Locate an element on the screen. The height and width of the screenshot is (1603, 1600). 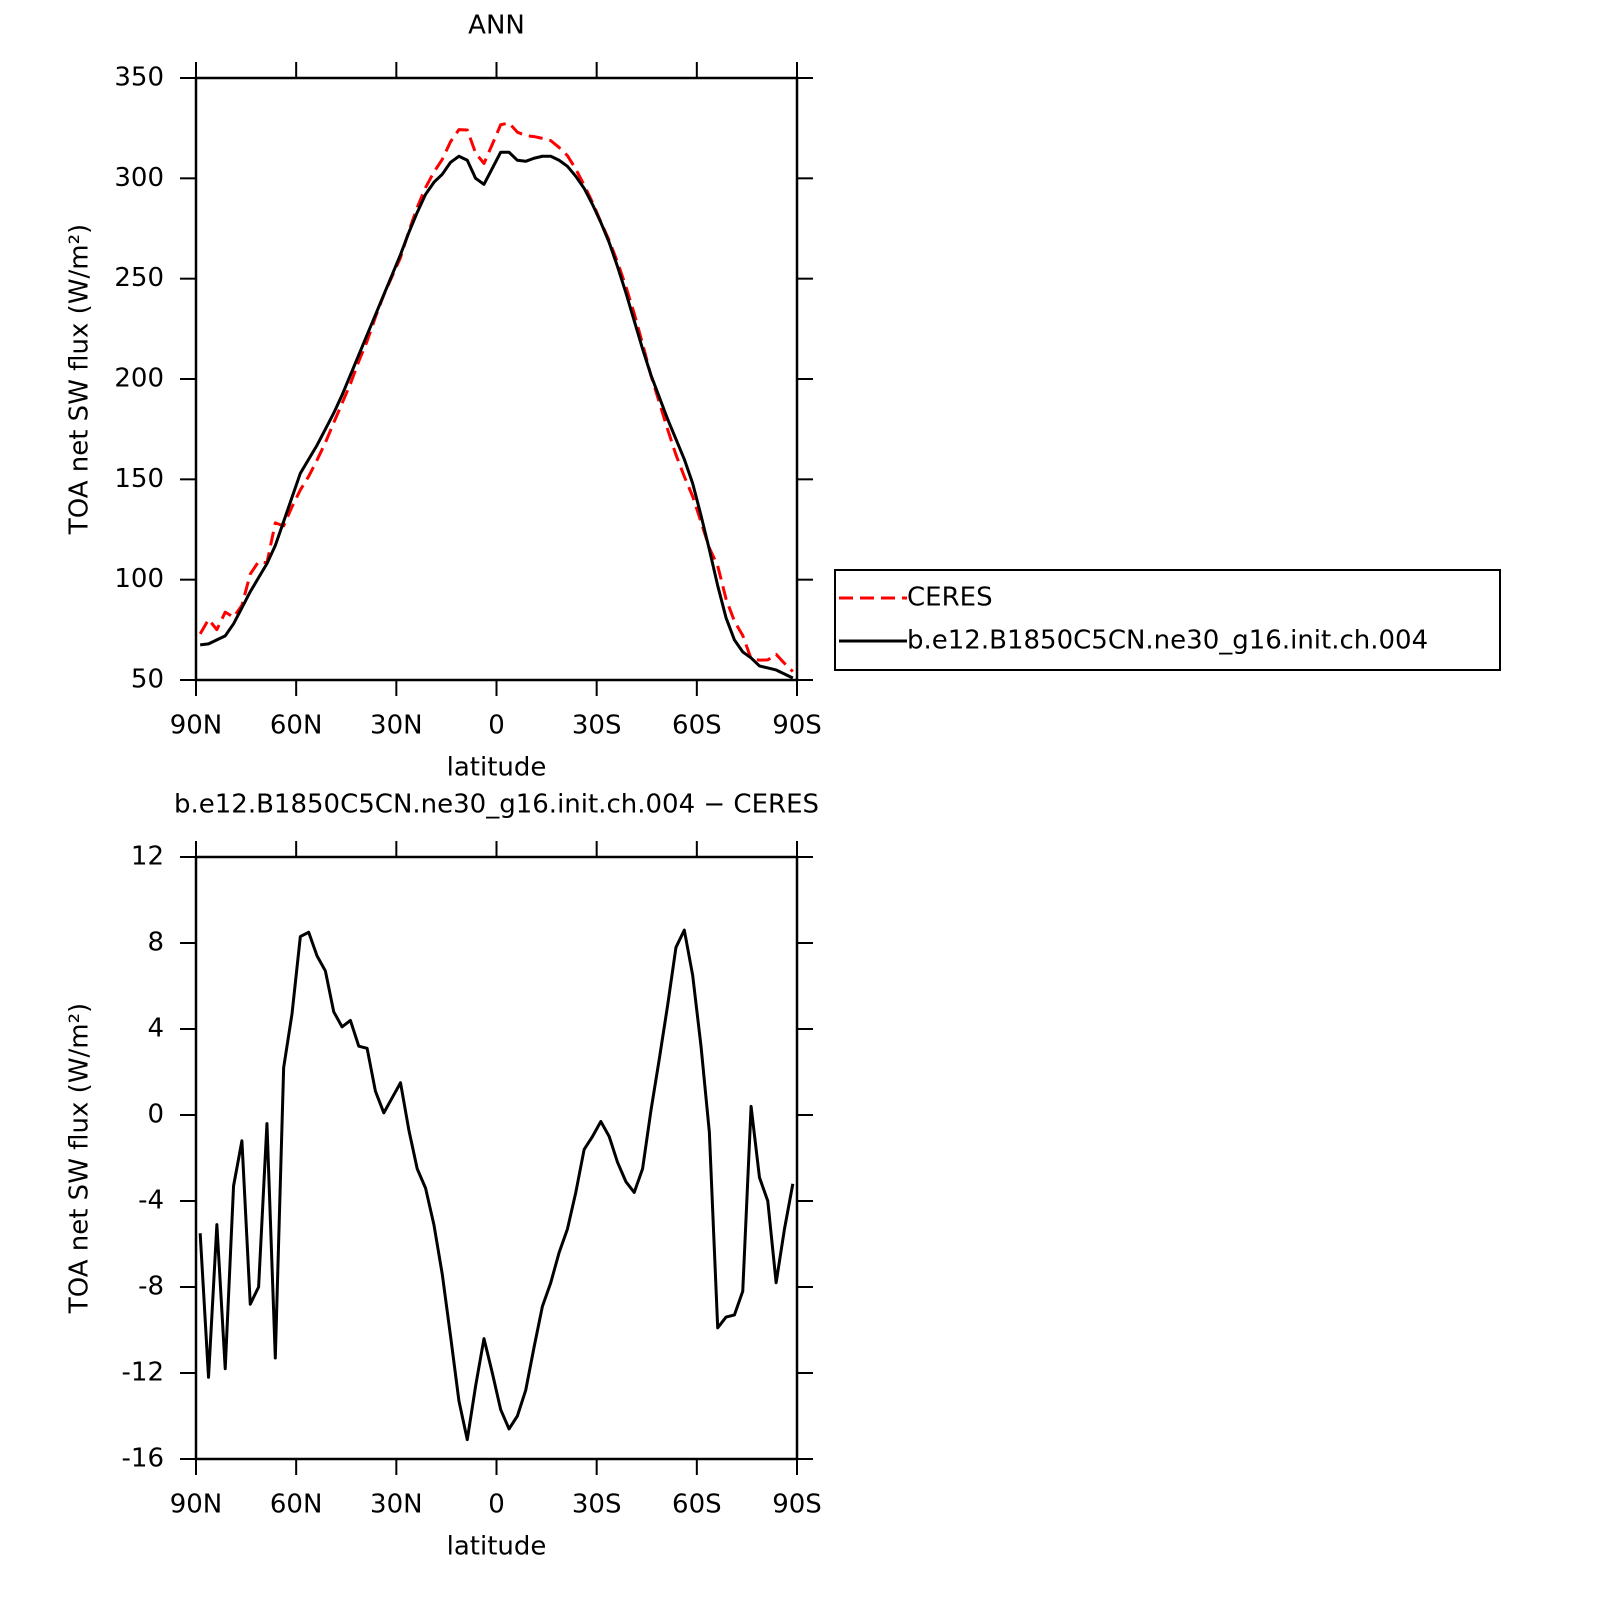
y-tick-label: 50 is located at coordinates (147, 680).